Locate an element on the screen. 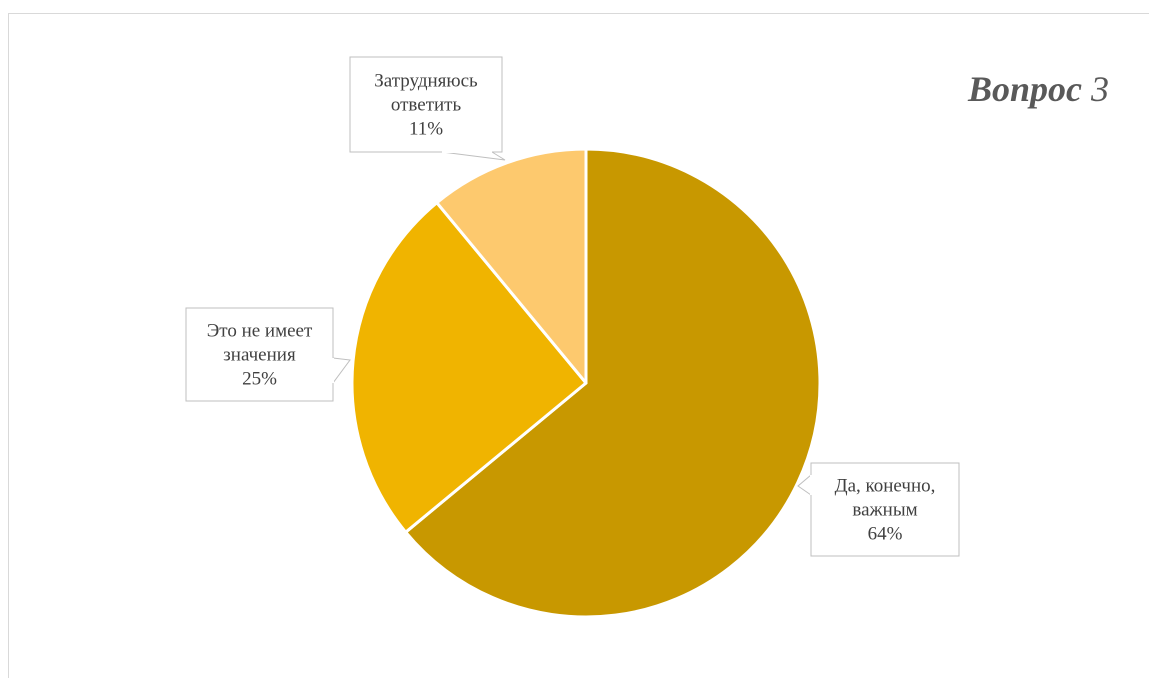 Image resolution: width=1149 pixels, height=678 pixels. chart-title-number: 3 is located at coordinates (1100, 89).